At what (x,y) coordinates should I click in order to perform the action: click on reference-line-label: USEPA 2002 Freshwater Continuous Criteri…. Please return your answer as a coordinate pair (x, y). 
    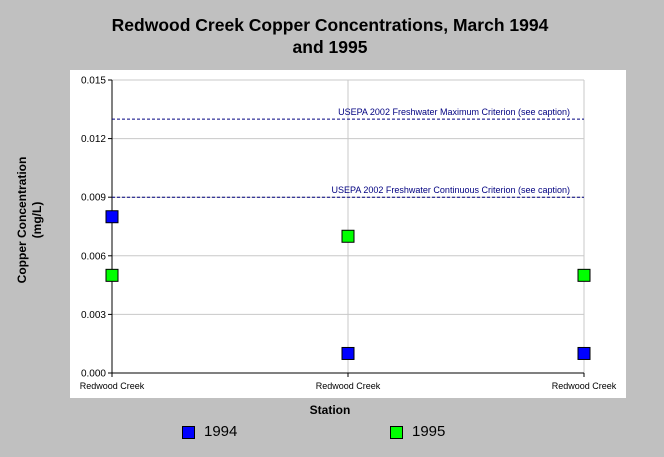
    Looking at the image, I should click on (451, 190).